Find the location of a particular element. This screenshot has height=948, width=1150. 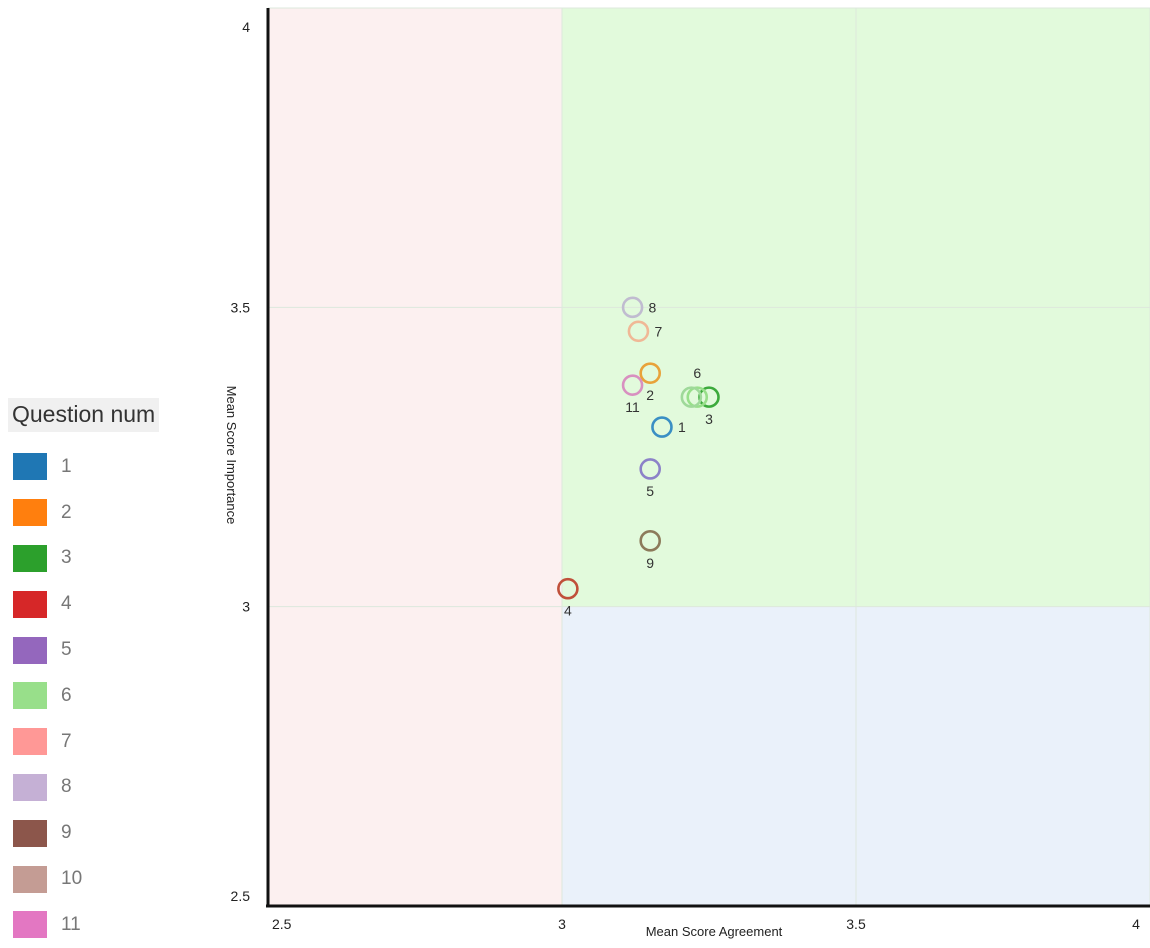

data-points: 1 2 3 4 5 6 7 8 9 11 is located at coordinates (638, 457).